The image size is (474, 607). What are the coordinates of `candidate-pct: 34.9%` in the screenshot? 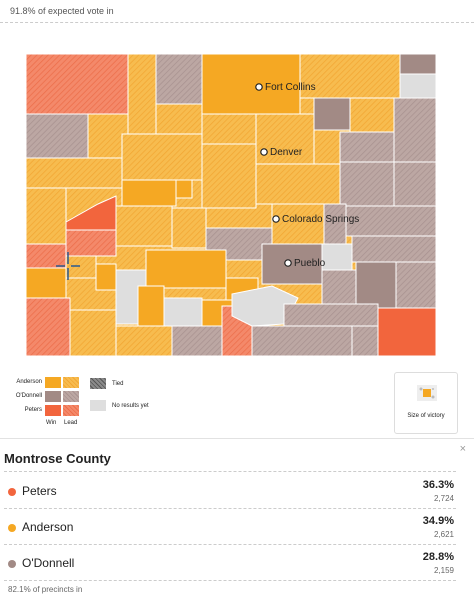 It's located at (438, 521).